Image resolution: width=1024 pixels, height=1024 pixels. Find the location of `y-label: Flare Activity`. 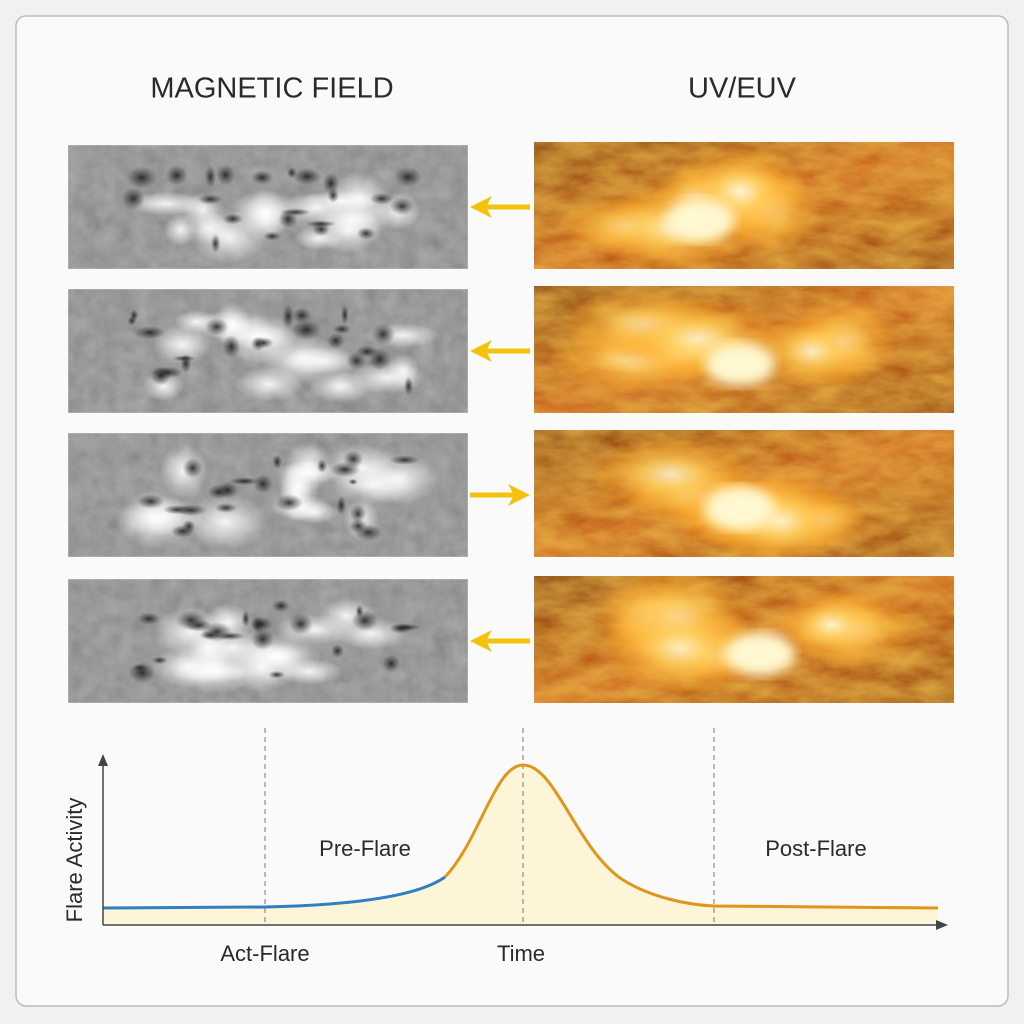

y-label: Flare Activity is located at coordinates (74, 860).